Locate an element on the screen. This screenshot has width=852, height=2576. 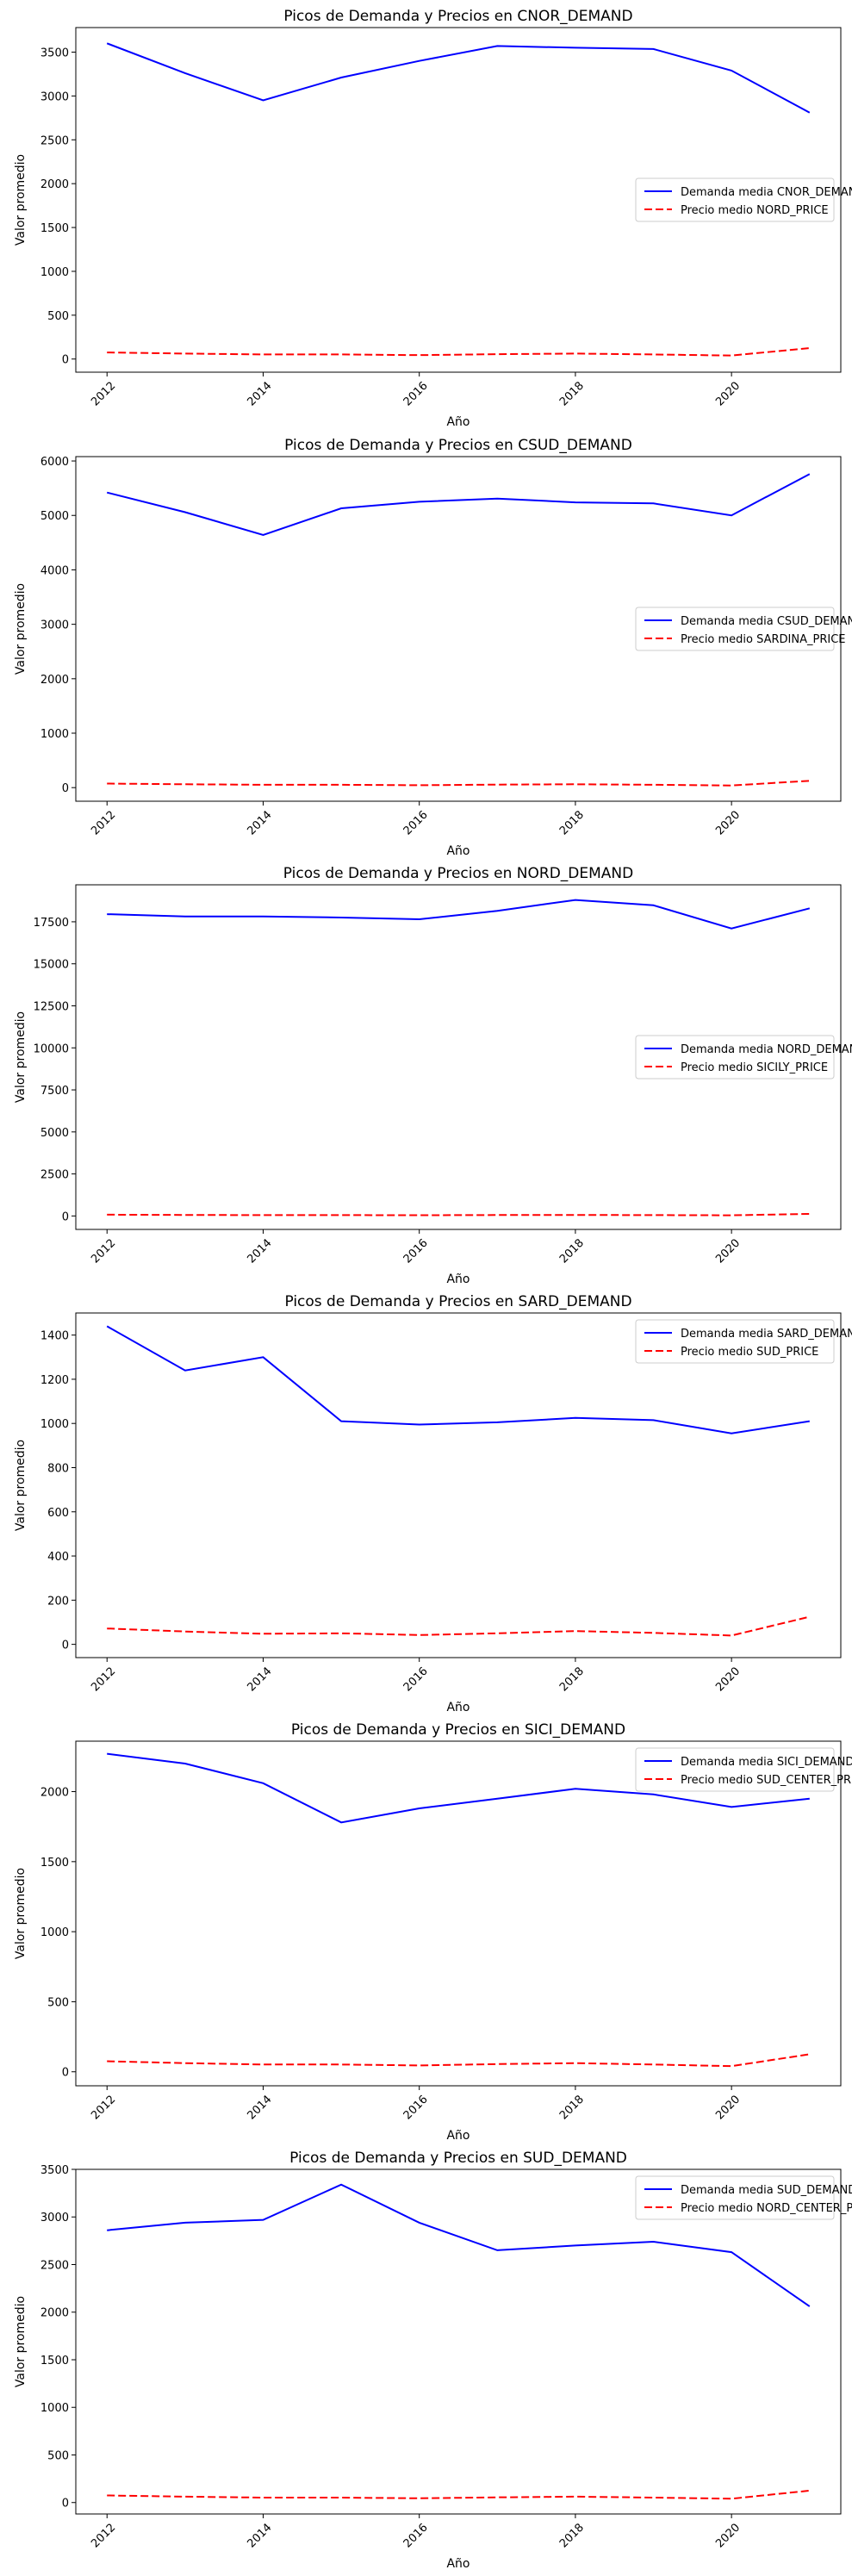
y-tick-label: 7500 is located at coordinates (54, 1091).